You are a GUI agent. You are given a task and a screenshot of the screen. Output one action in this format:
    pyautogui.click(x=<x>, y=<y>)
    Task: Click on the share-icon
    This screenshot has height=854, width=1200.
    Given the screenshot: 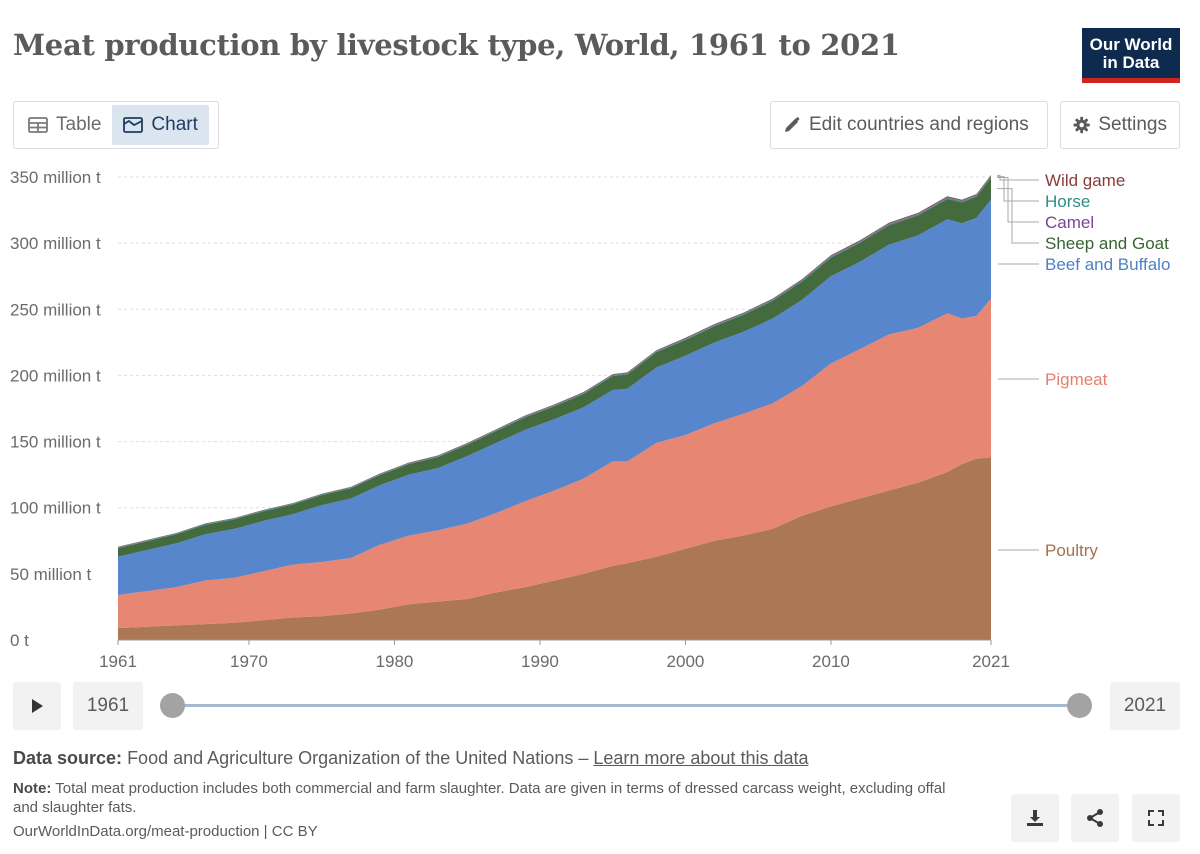 What is the action you would take?
    pyautogui.click(x=1095, y=818)
    